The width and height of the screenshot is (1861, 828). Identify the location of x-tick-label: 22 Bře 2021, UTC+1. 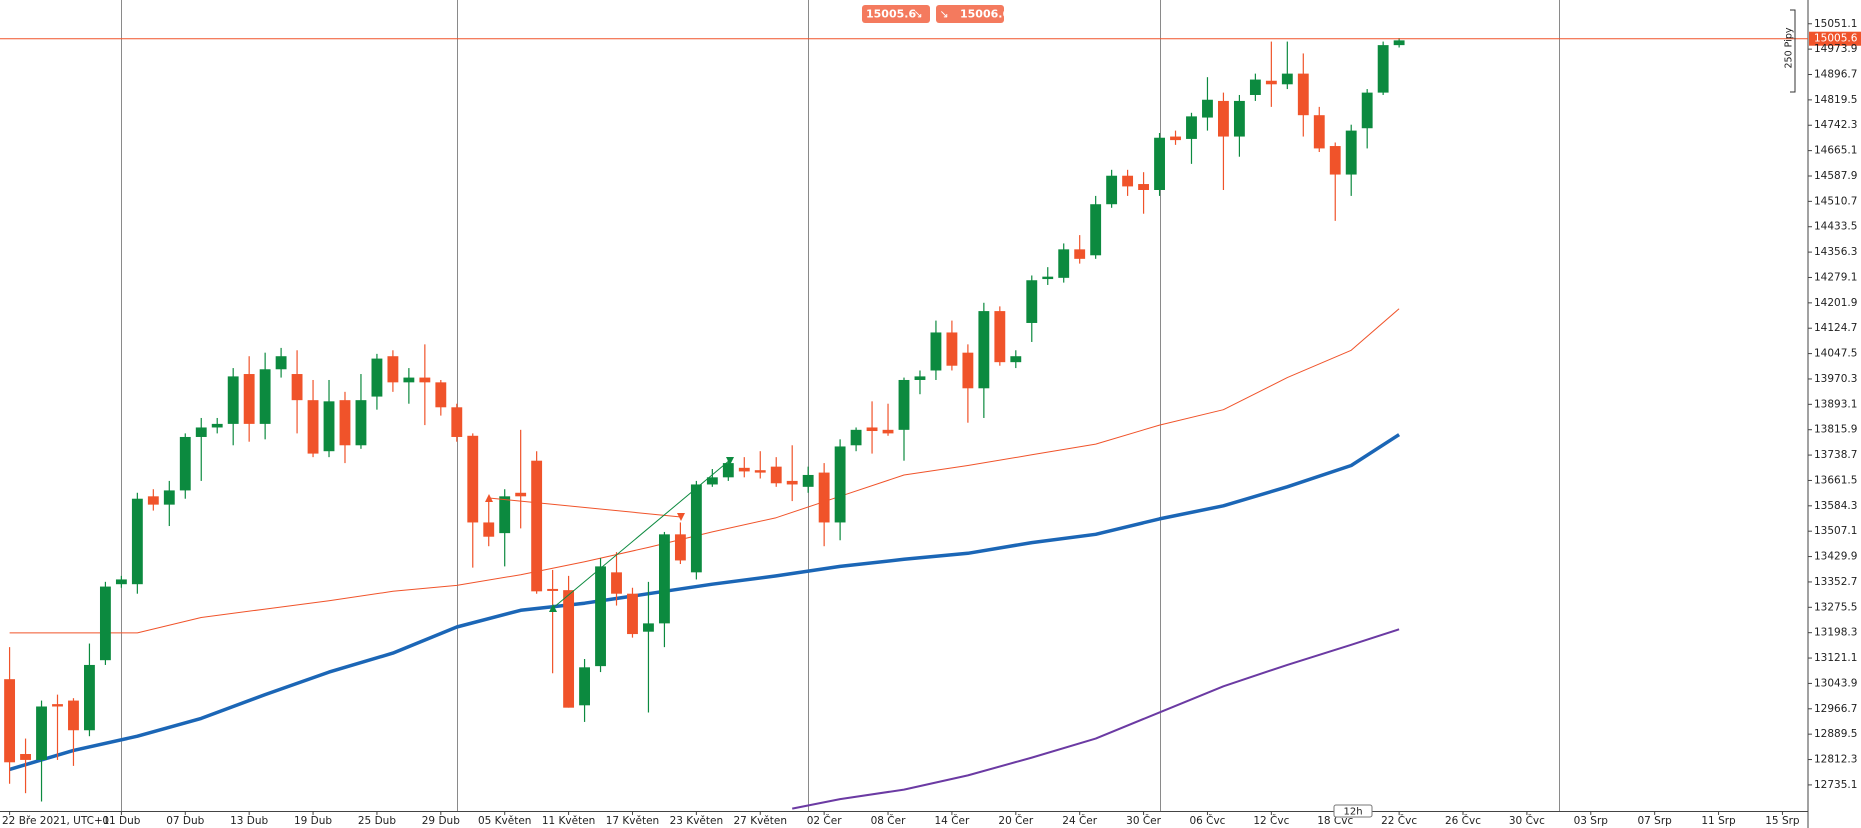
(55, 821).